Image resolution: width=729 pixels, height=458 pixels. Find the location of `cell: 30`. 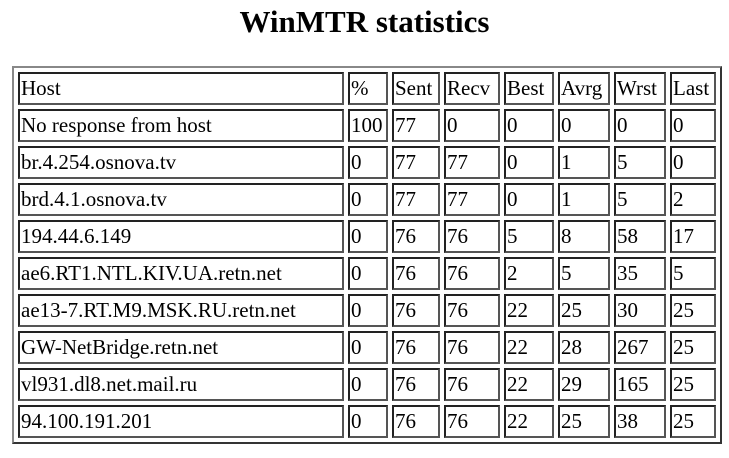

cell: 30 is located at coordinates (640, 310).